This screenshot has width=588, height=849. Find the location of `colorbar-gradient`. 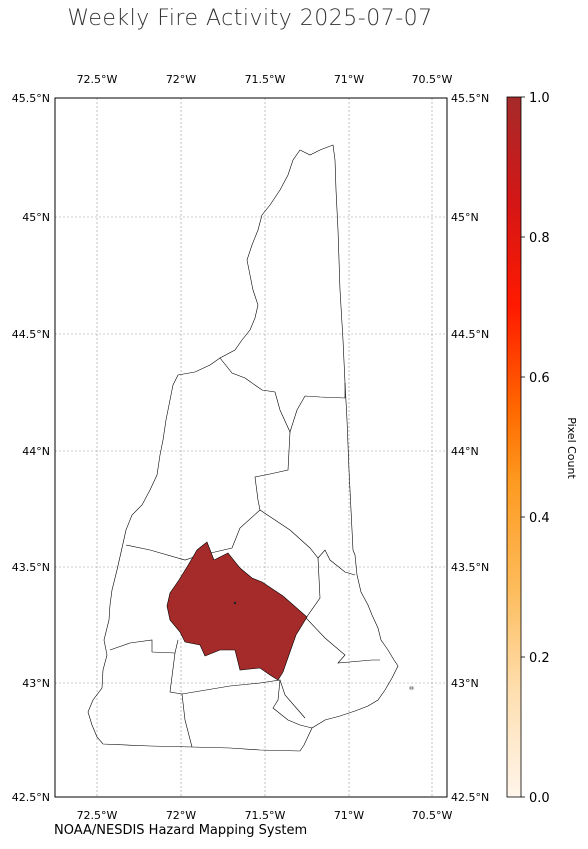

colorbar-gradient is located at coordinates (514, 447).